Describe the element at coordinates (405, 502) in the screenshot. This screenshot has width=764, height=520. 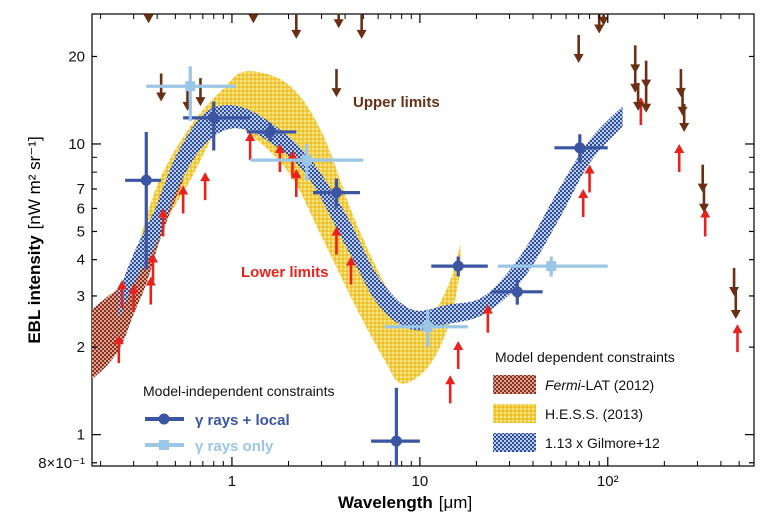
I see `x-axis-label: Wavelength [μm]` at that location.